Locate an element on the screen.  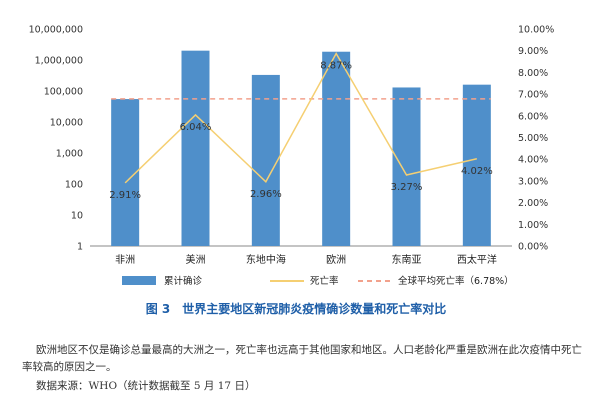
right-tick-label: 5.00% is located at coordinates (533, 138).